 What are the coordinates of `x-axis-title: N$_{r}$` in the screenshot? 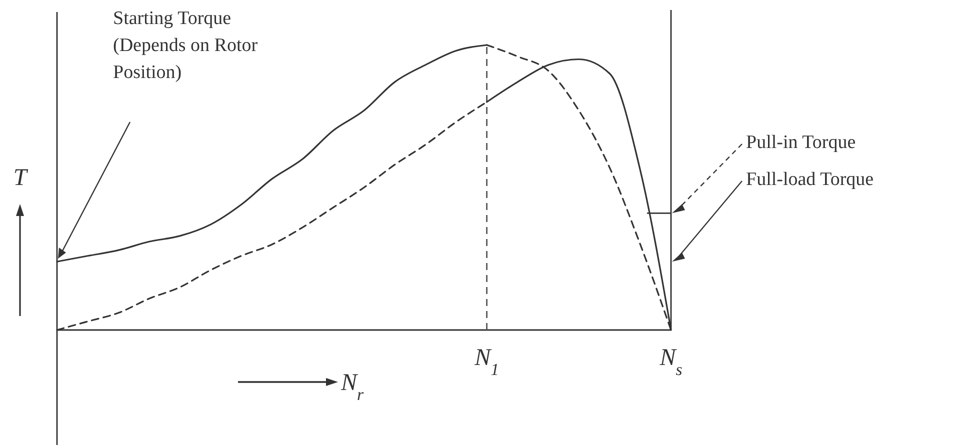 It's located at (352, 387).